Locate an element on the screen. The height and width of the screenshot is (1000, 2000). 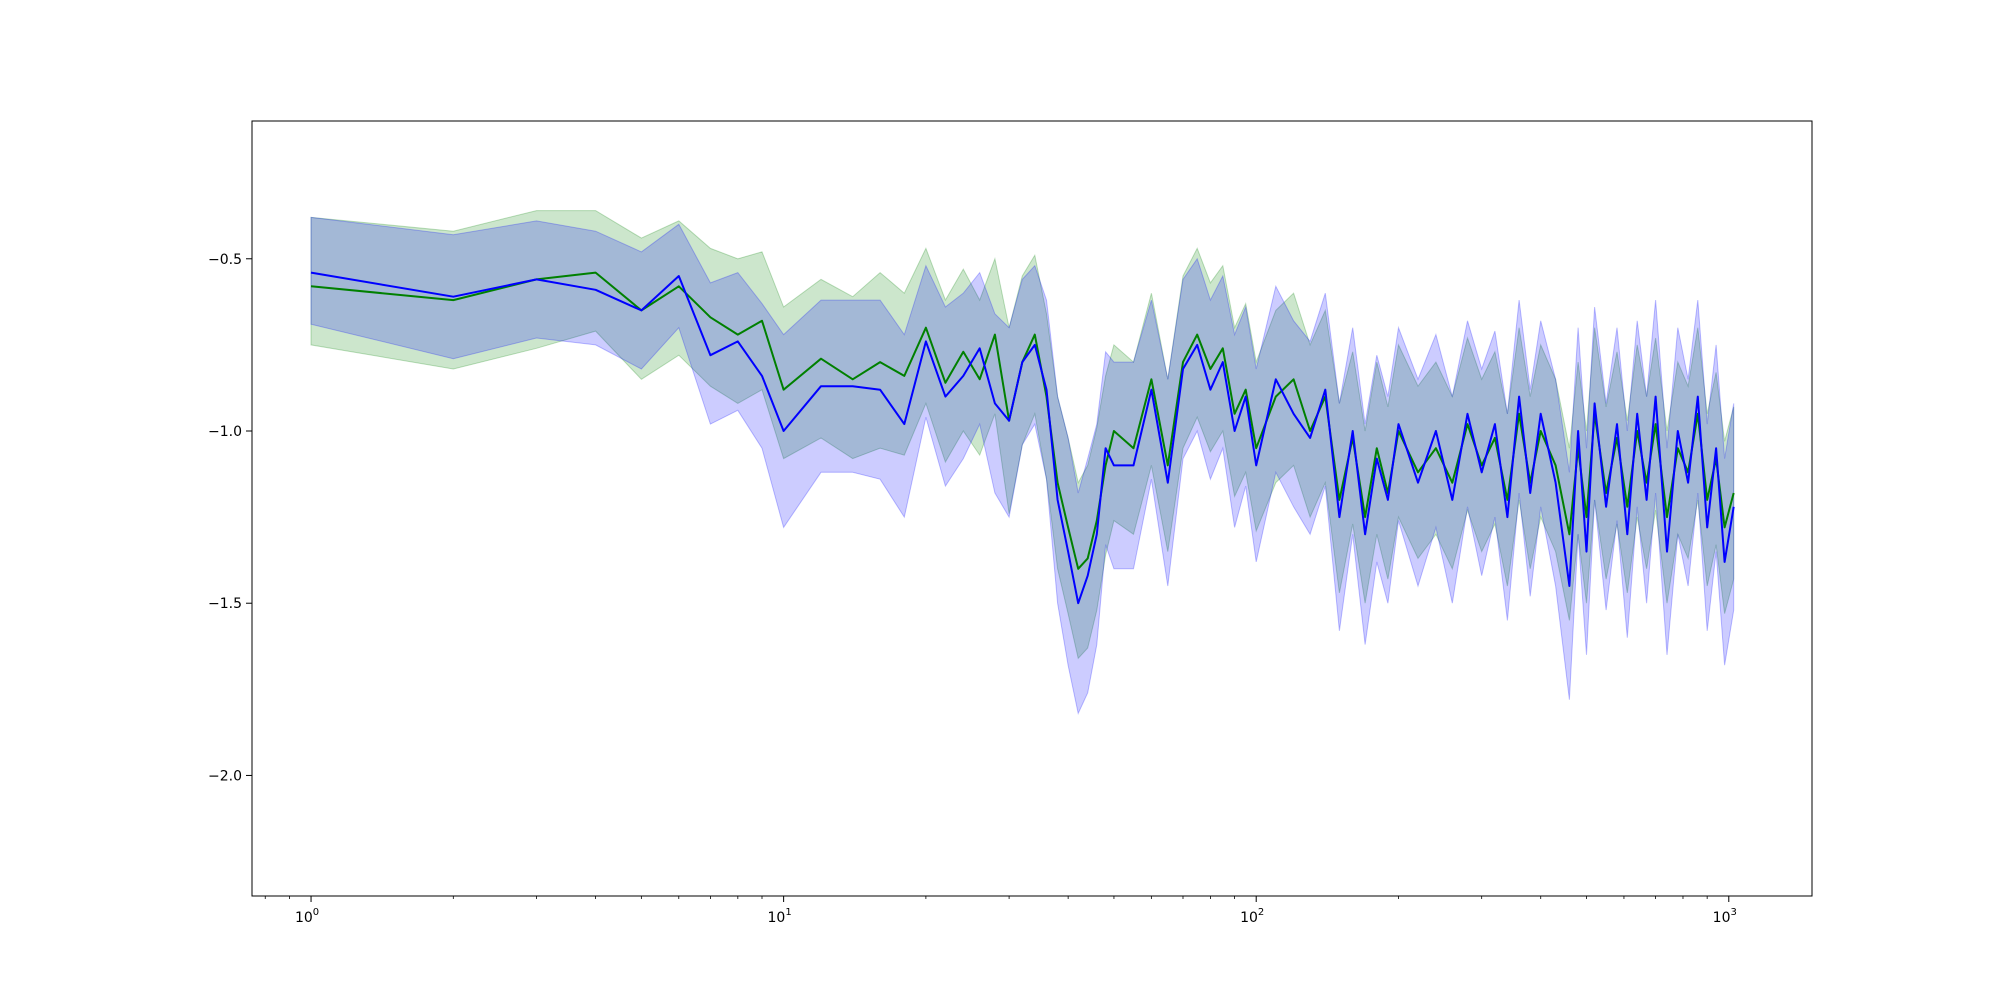
x-tick-label: 10² is located at coordinates (1252, 916).